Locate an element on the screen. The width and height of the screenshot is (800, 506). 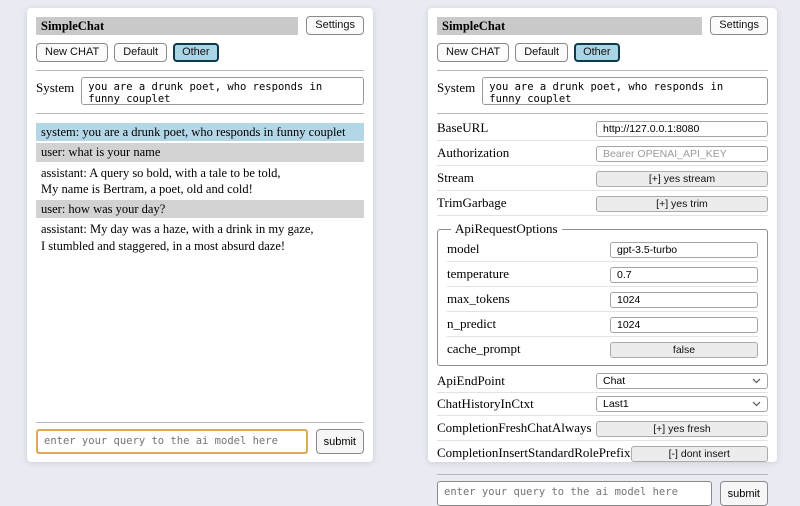
baseurl-input is located at coordinates (682, 129).